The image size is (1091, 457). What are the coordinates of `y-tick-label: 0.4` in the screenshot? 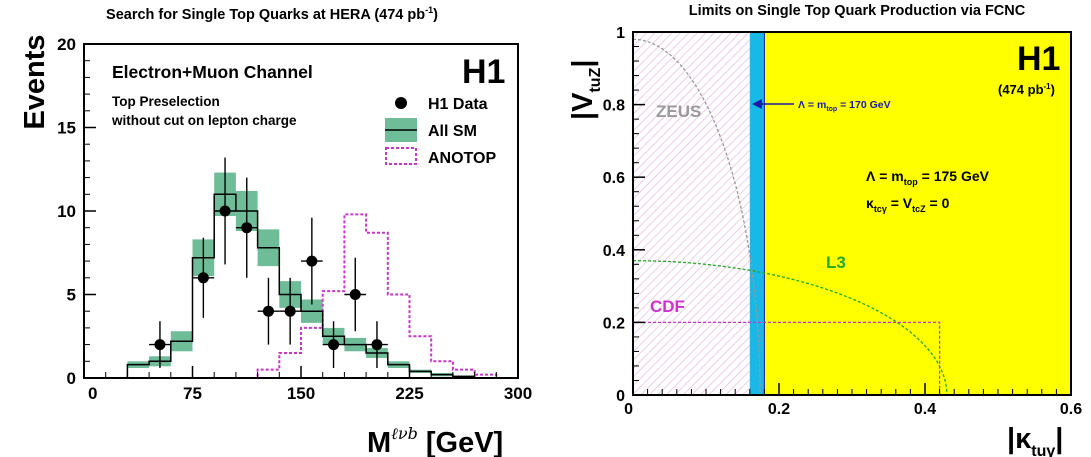 It's located at (614, 251).